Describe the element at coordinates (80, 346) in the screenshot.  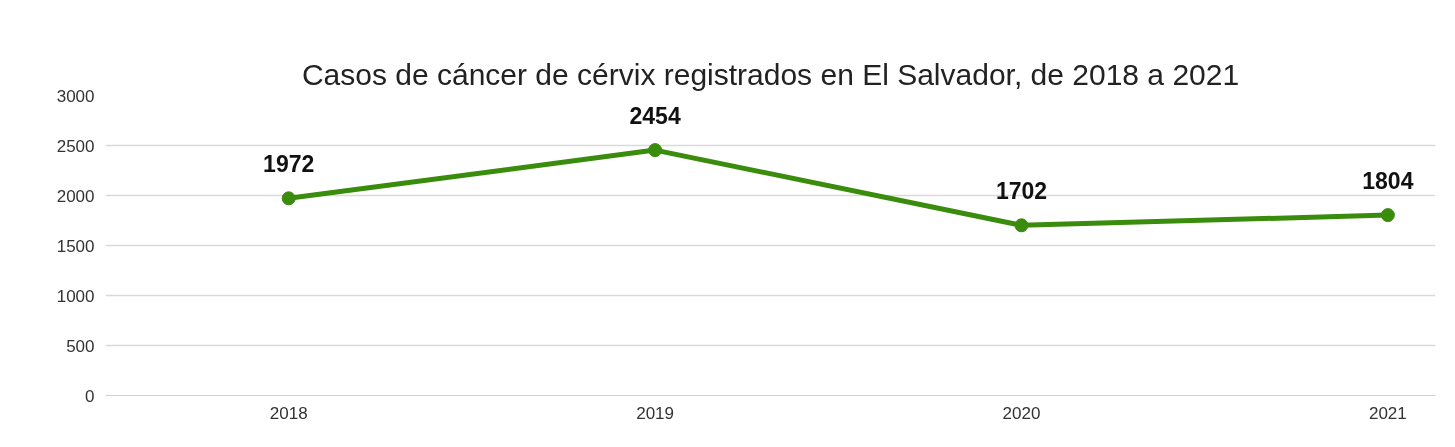
I see `y-tick-label: 500` at that location.